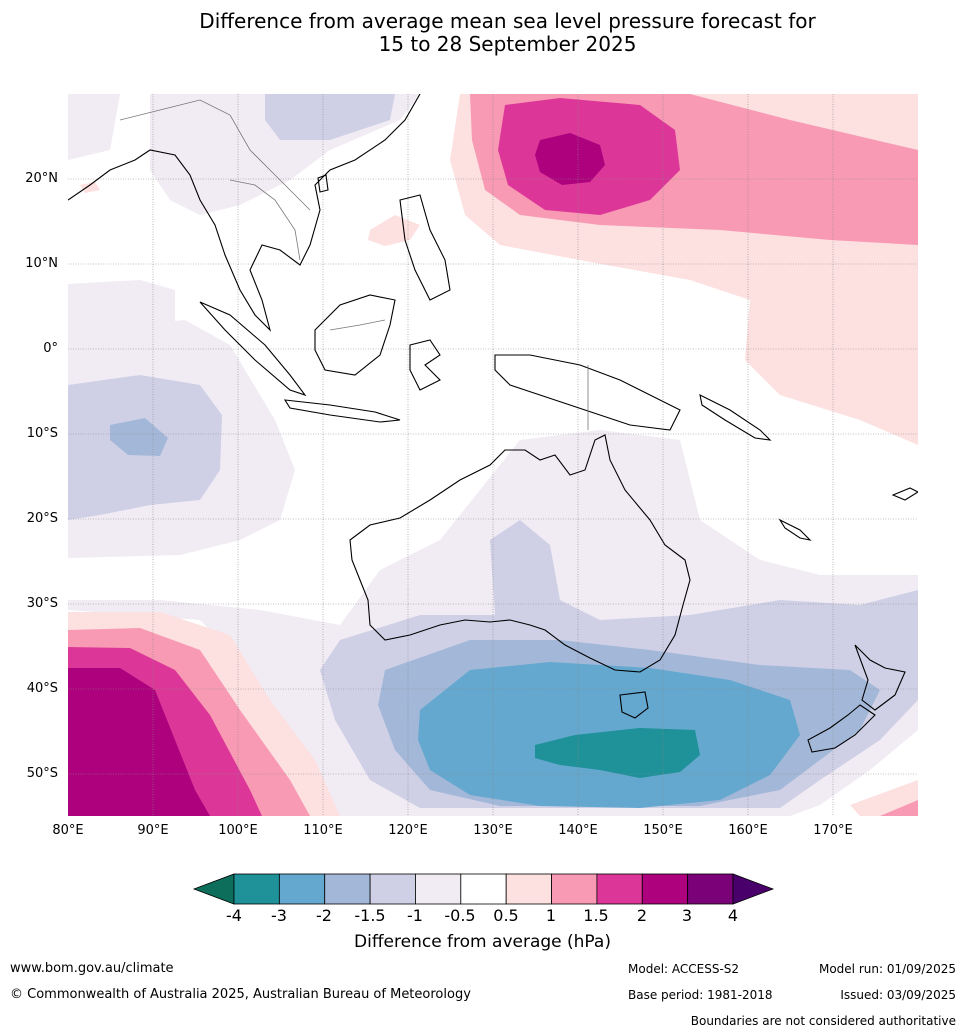 The image size is (965, 1035). Describe the element at coordinates (493, 830) in the screenshot. I see `lon-label-130e: 130°E` at that location.